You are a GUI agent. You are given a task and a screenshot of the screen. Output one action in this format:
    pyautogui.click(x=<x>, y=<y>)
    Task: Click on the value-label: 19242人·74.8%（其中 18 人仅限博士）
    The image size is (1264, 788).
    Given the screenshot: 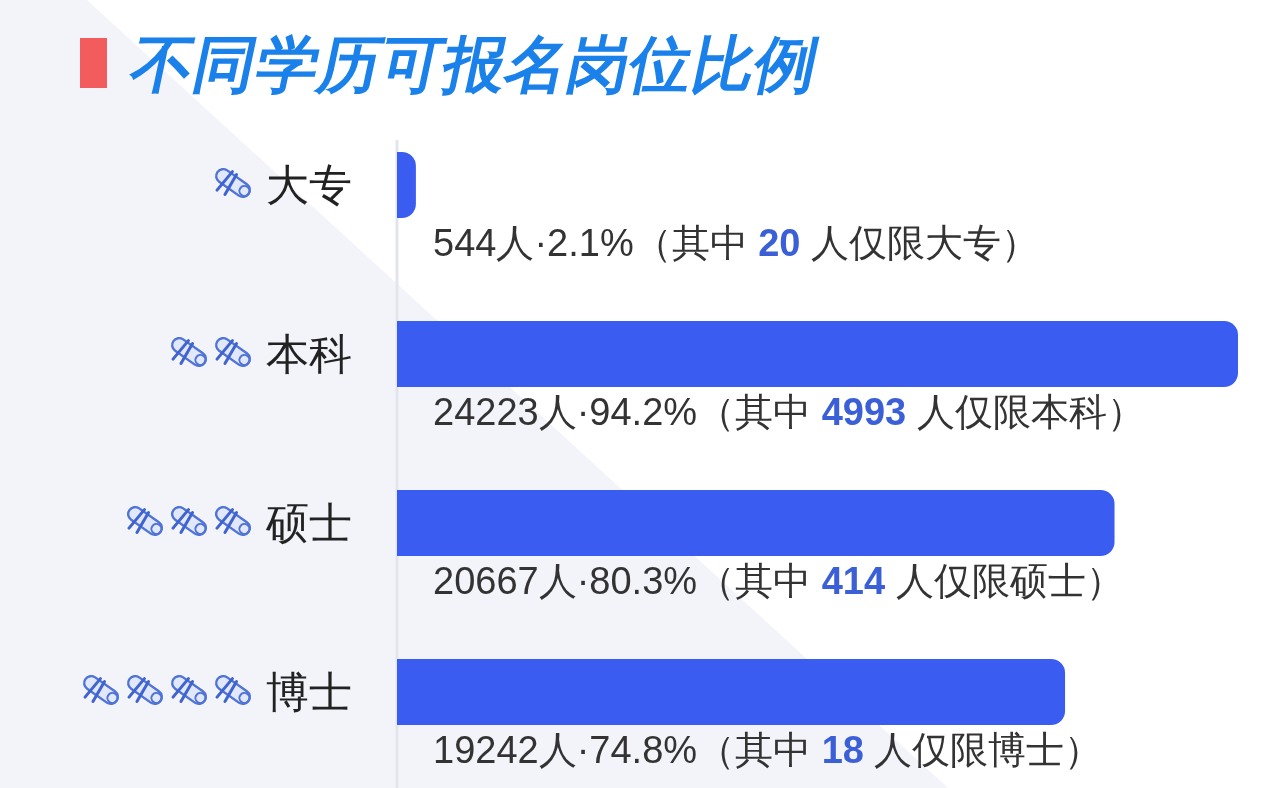 What is the action you would take?
    pyautogui.click(x=768, y=750)
    